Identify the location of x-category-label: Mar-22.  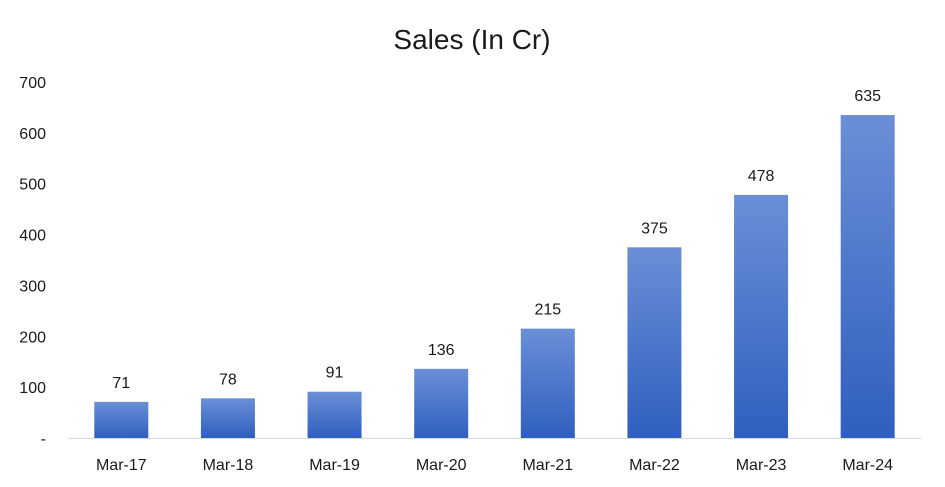
(654, 465).